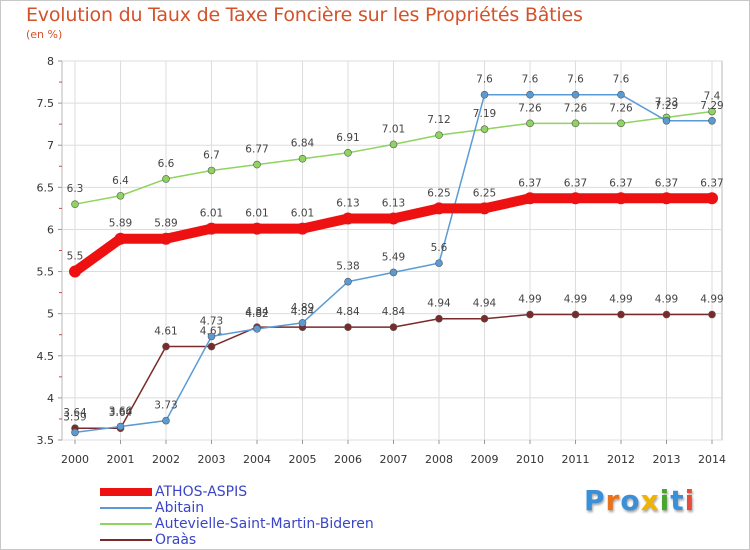 The height and width of the screenshot is (550, 750). Describe the element at coordinates (211, 214) in the screenshot. I see `data-label: 6.01` at that location.